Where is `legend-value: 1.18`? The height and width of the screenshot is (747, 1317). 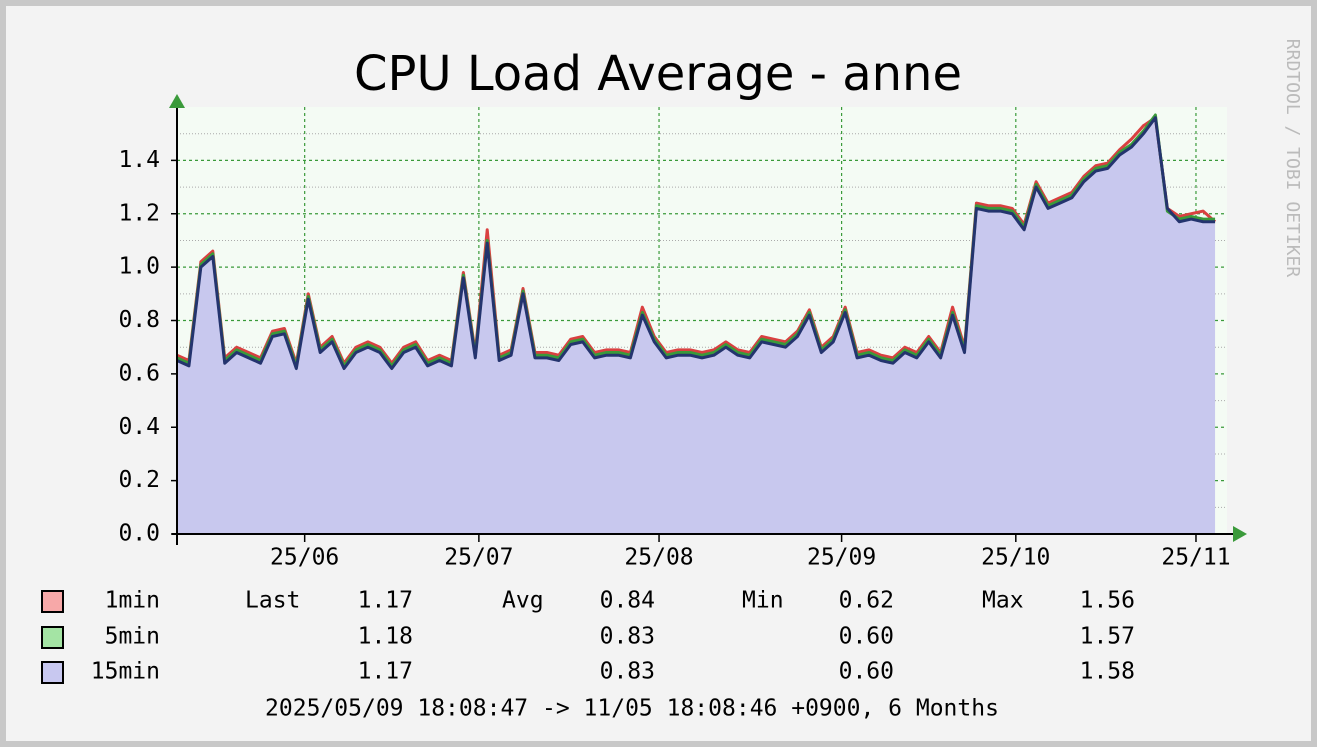
legend-value: 1.18 is located at coordinates (385, 637).